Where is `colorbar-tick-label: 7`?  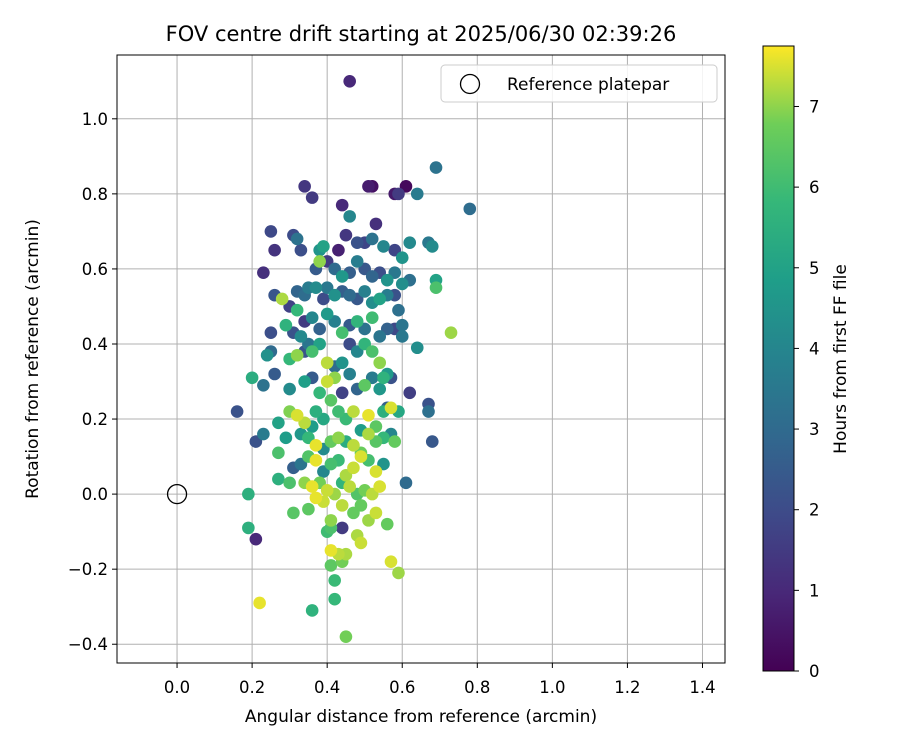 colorbar-tick-label: 7 is located at coordinates (814, 106).